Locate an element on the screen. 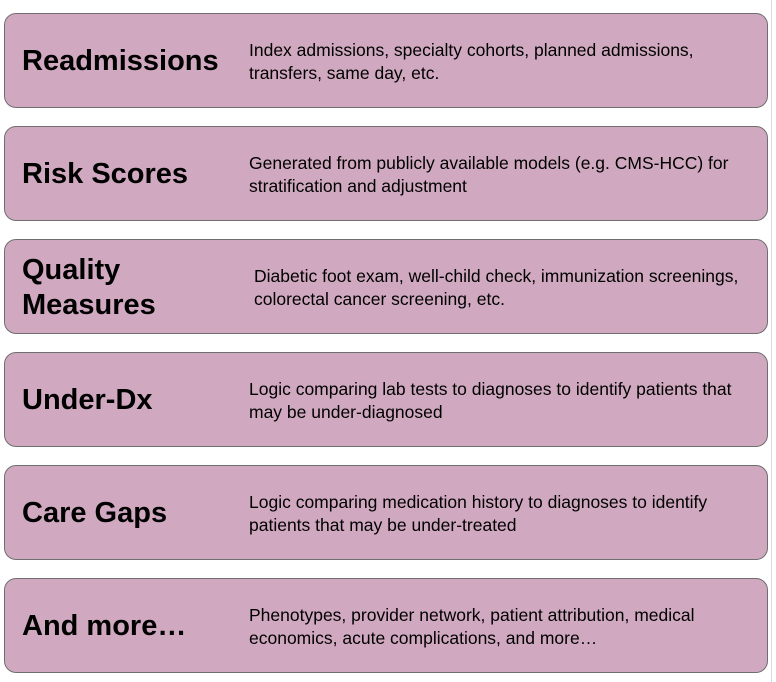  card-title: Readmissions is located at coordinates (120, 61).